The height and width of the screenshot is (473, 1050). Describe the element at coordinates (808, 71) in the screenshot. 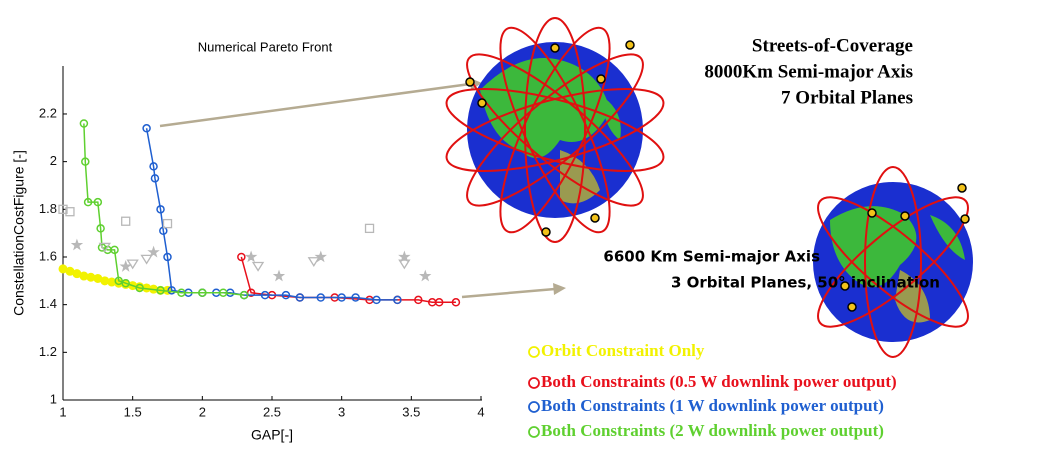

I see `annotation: 8000Km Semi-major Axis` at that location.